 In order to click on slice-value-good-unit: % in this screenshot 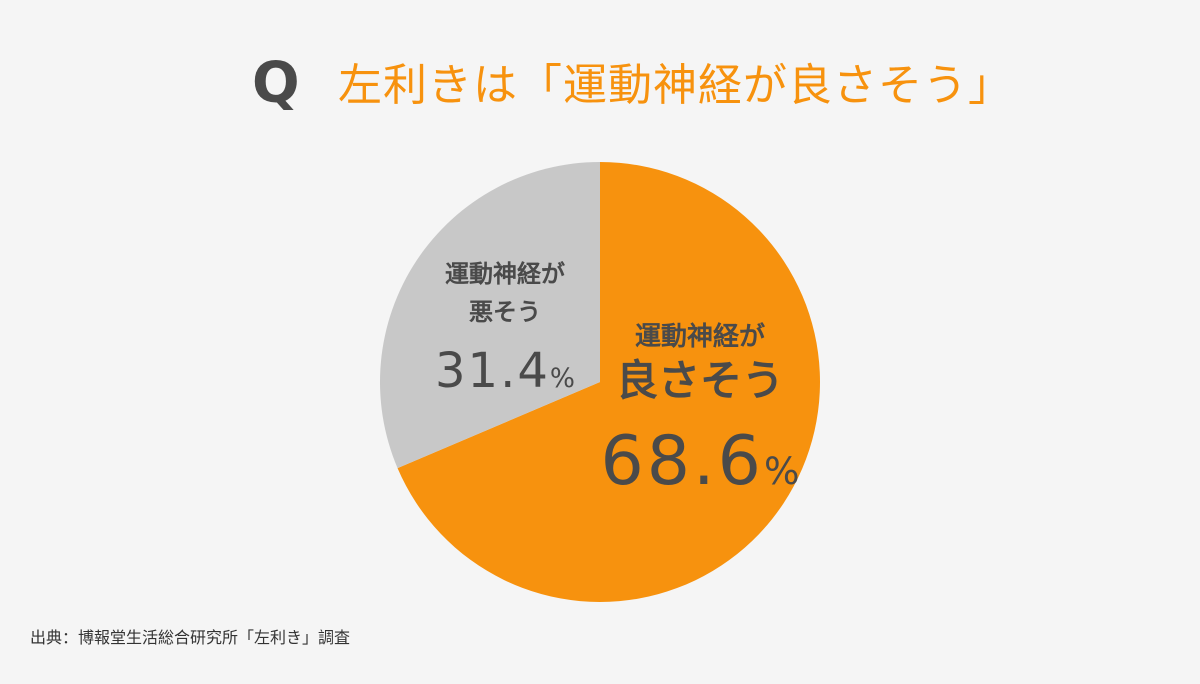, I will do `click(781, 471)`.